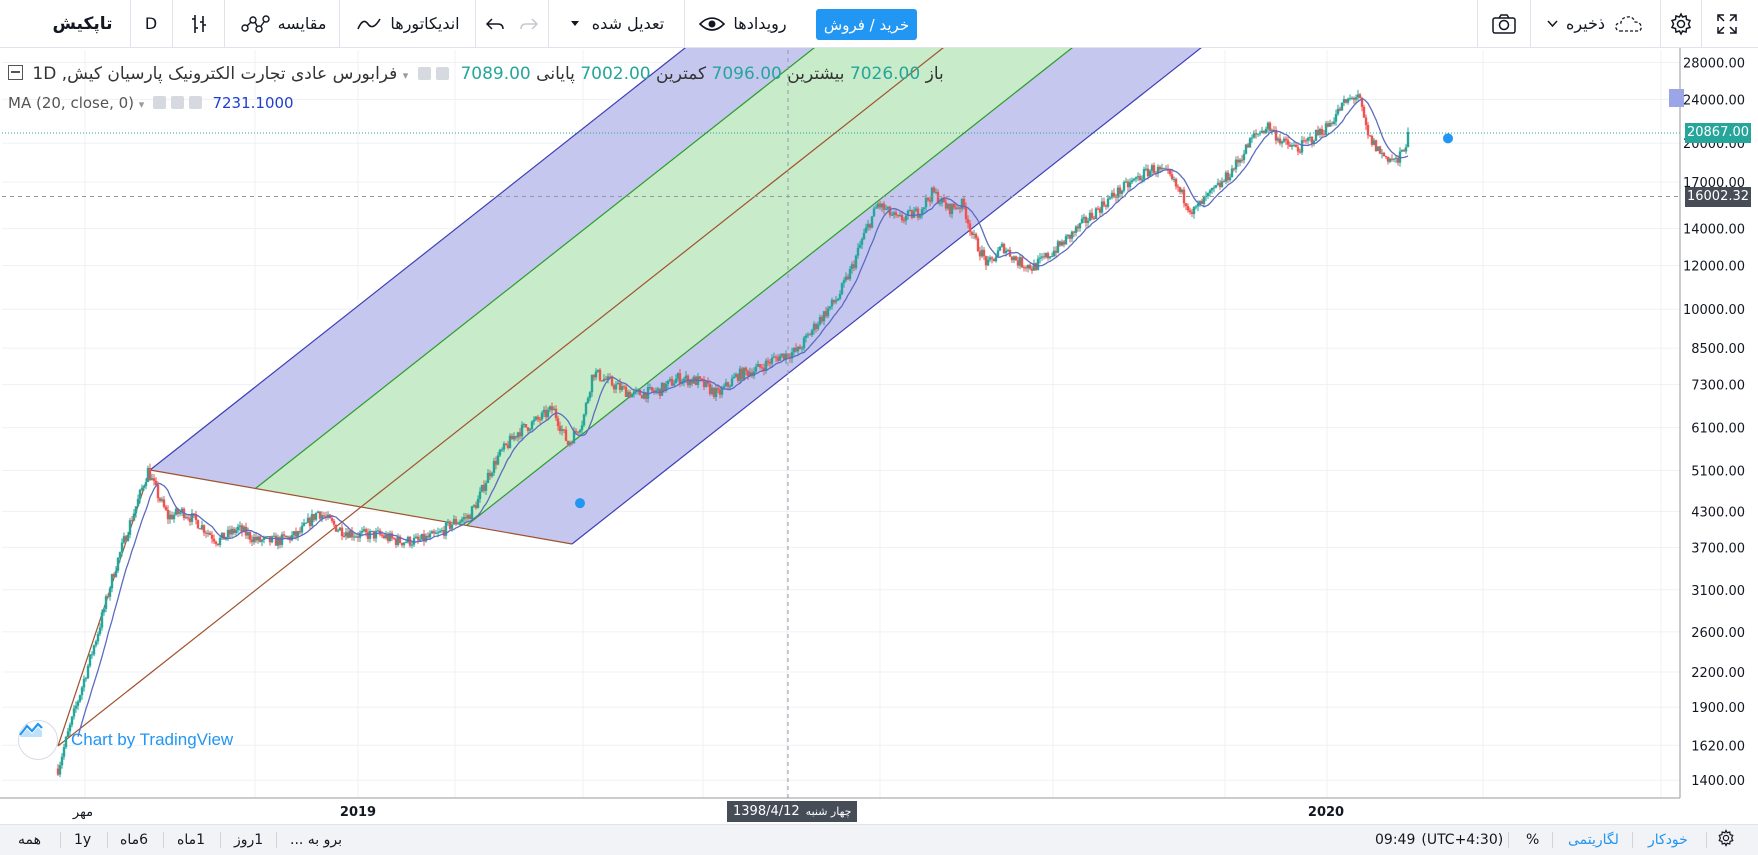 The image size is (1758, 855). What do you see at coordinates (195, 102) in the screenshot?
I see `close-icon` at bounding box center [195, 102].